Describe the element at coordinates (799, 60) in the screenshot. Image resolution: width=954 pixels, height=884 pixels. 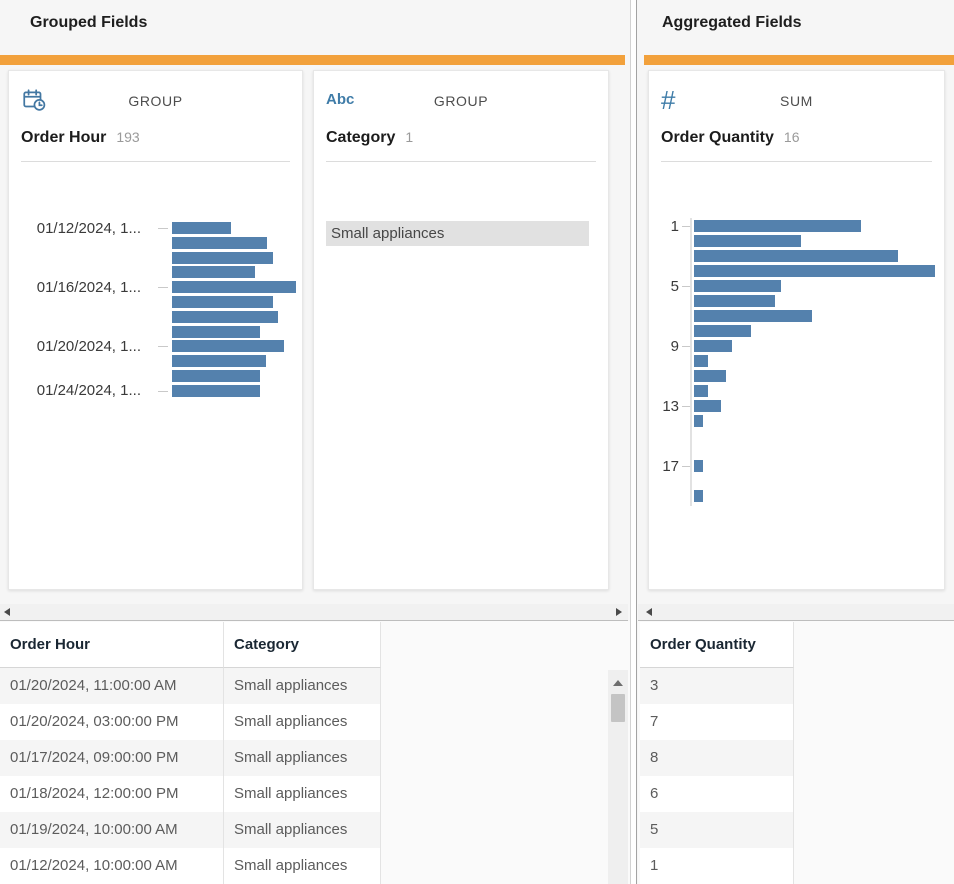
I see `accent-bar-right` at that location.